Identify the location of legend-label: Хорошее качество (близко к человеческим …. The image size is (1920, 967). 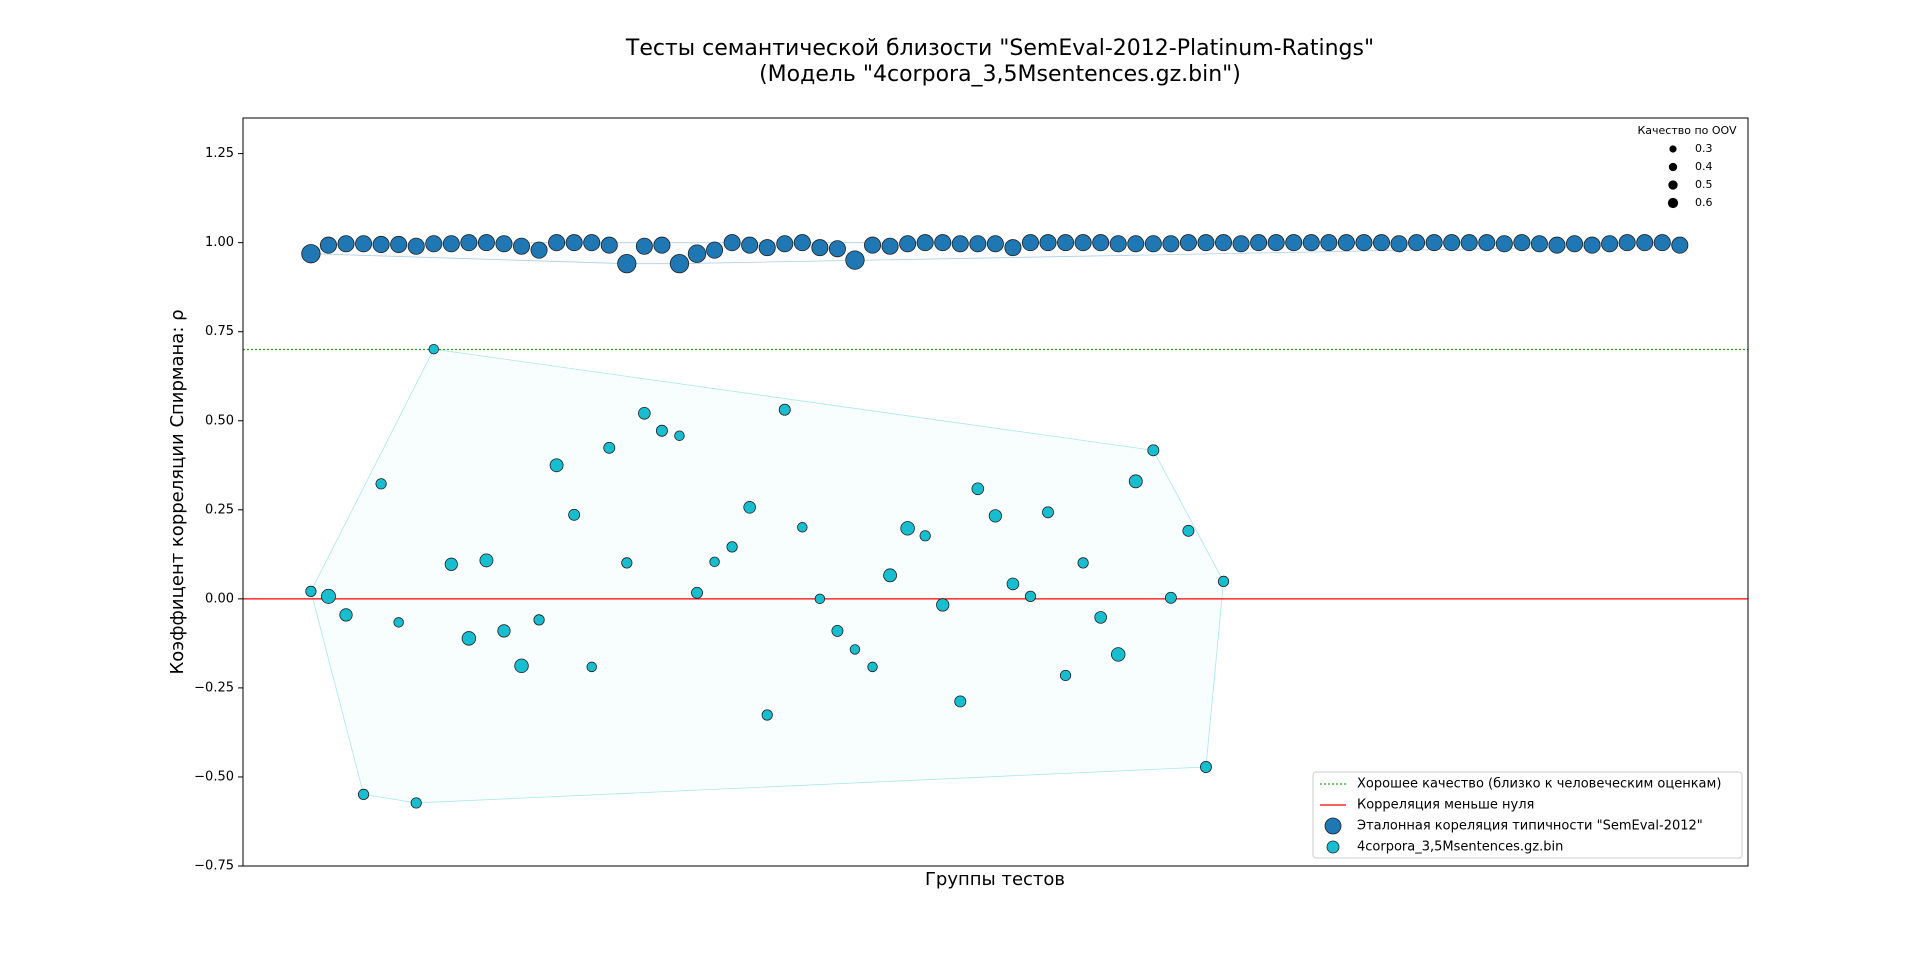
(1539, 784).